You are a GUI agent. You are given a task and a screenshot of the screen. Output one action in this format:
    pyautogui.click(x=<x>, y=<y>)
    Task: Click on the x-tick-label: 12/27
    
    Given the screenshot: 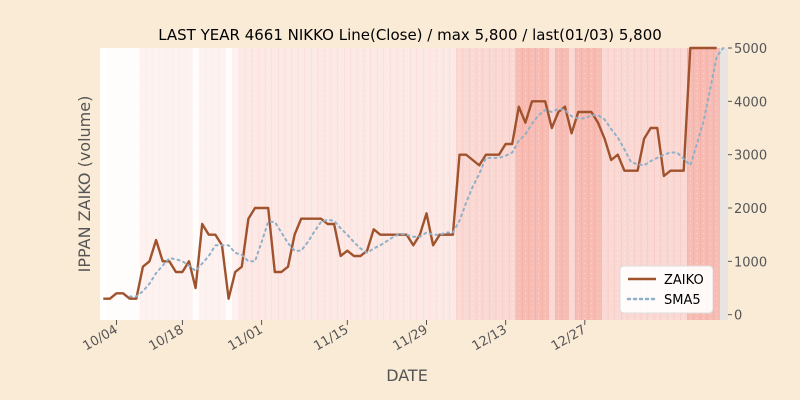 What is the action you would take?
    pyautogui.click(x=569, y=338)
    